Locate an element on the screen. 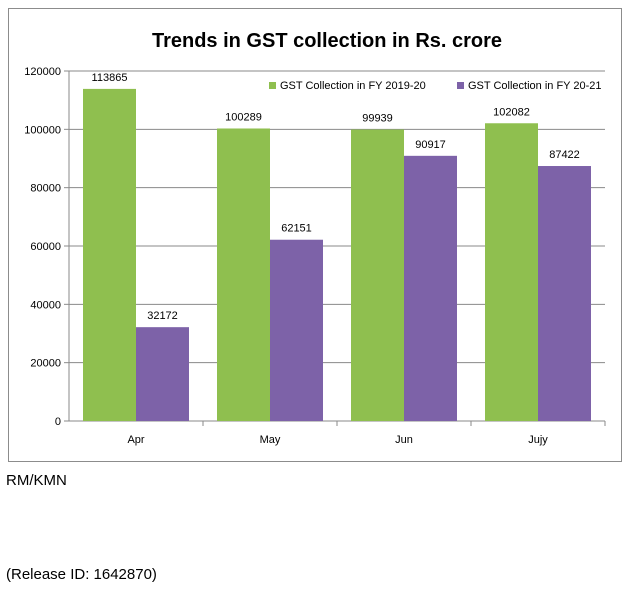  y-tick-label: 100000 is located at coordinates (42, 130).